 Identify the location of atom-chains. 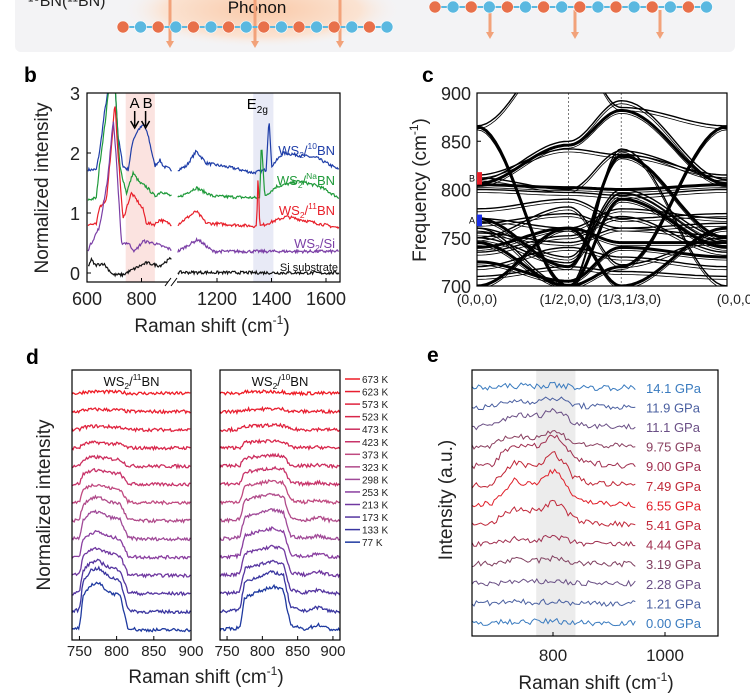
(414, 24).